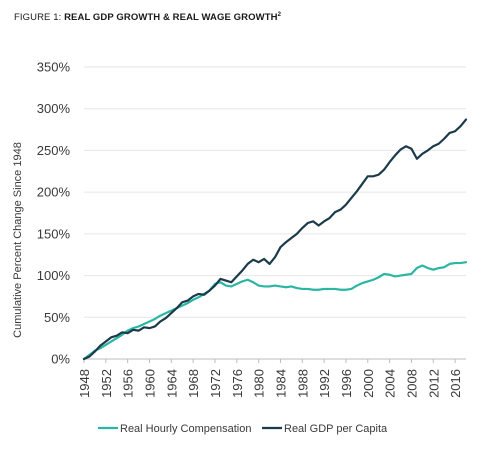 Image resolution: width=492 pixels, height=450 pixels. I want to click on figure-label: FIGURE 1:, so click(39, 17).